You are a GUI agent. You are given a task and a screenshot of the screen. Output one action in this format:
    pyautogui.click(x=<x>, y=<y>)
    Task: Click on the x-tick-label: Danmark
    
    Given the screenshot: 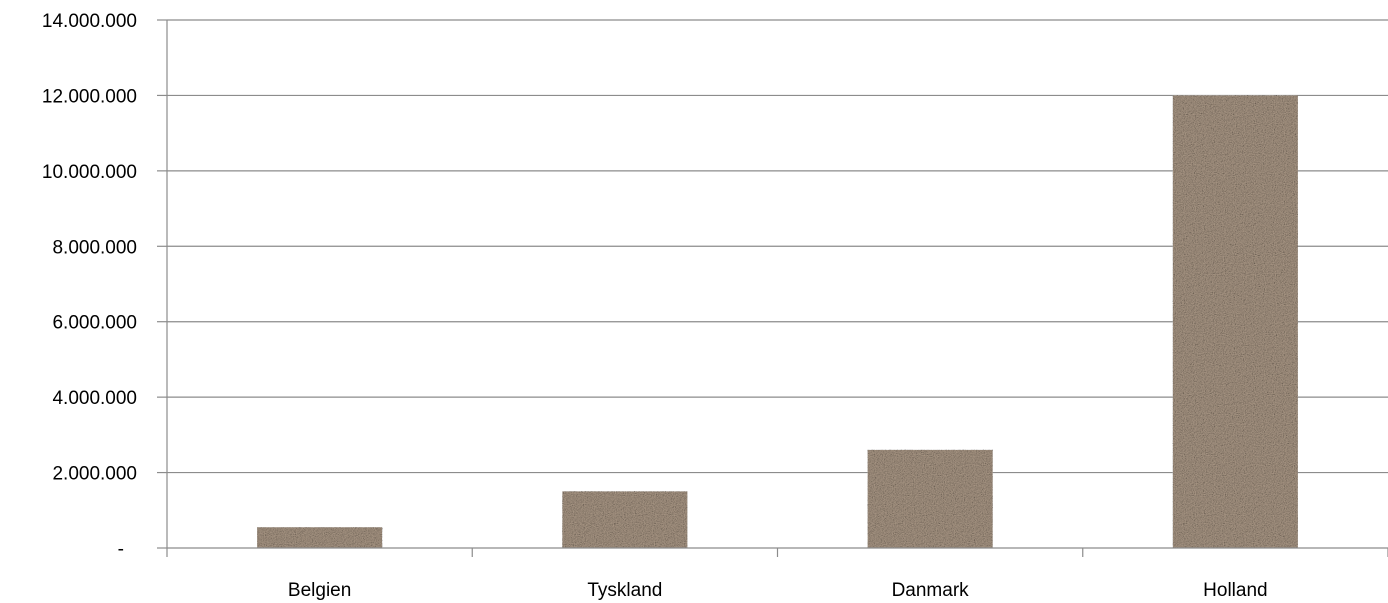 What is the action you would take?
    pyautogui.click(x=931, y=590)
    